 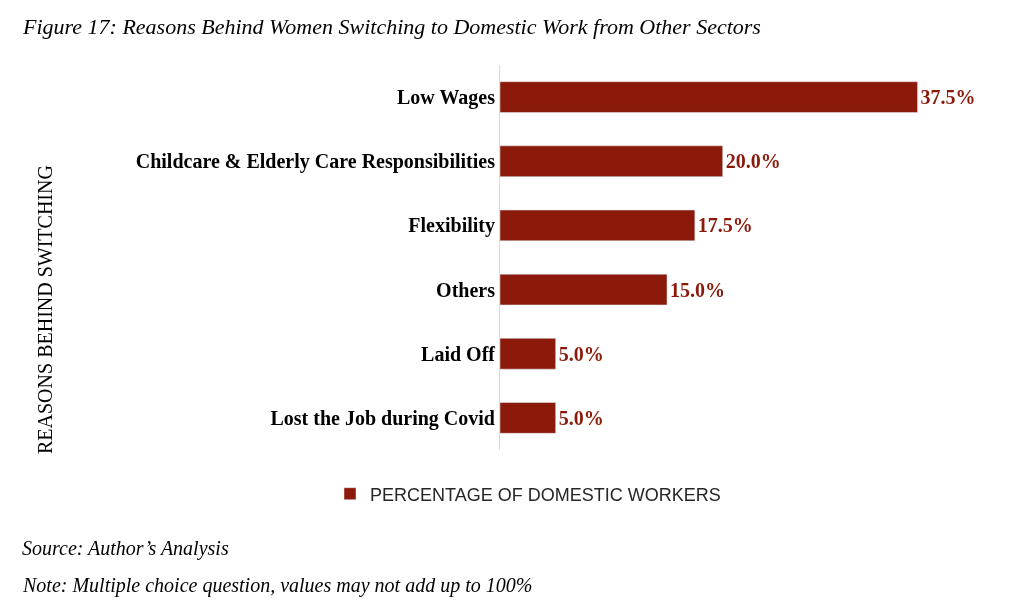 I want to click on text: Note: Multiple choice question, values may not add up to 100%, so click(x=277, y=585).